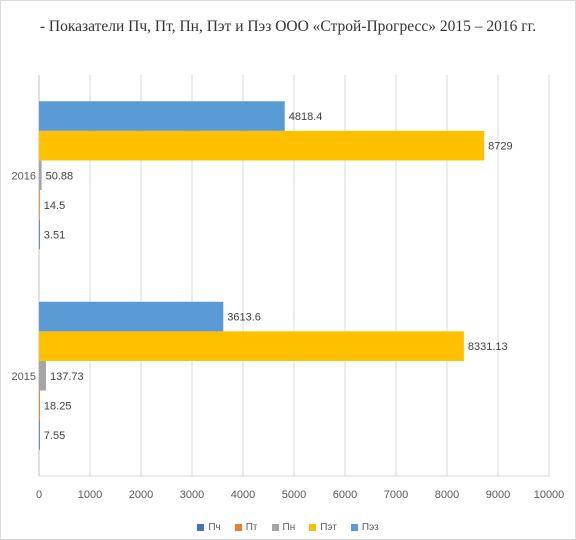 The width and height of the screenshot is (576, 540). I want to click on legend-item: Пн, so click(283, 527).